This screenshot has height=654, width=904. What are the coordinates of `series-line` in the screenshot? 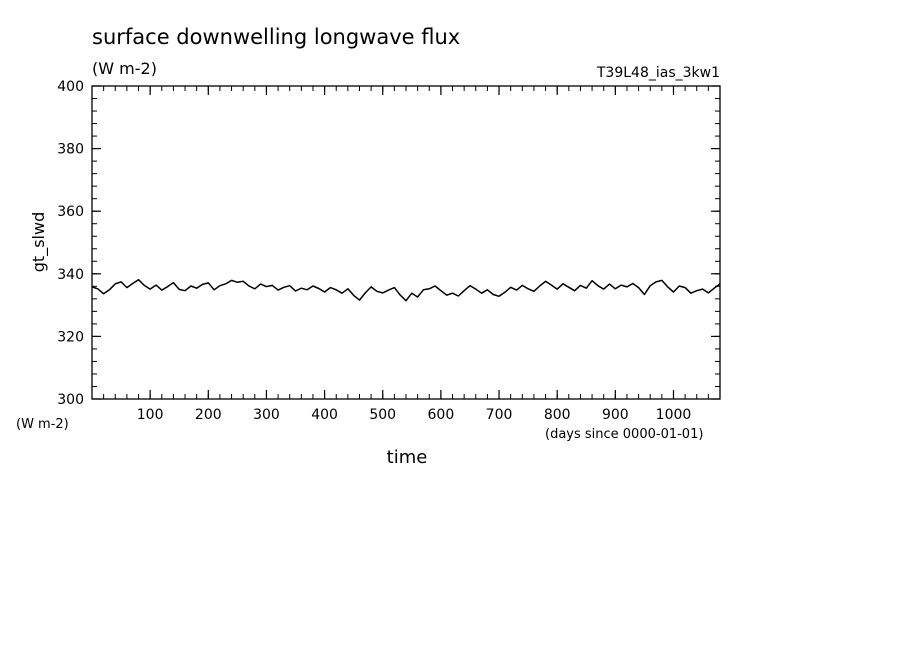 It's located at (406, 290).